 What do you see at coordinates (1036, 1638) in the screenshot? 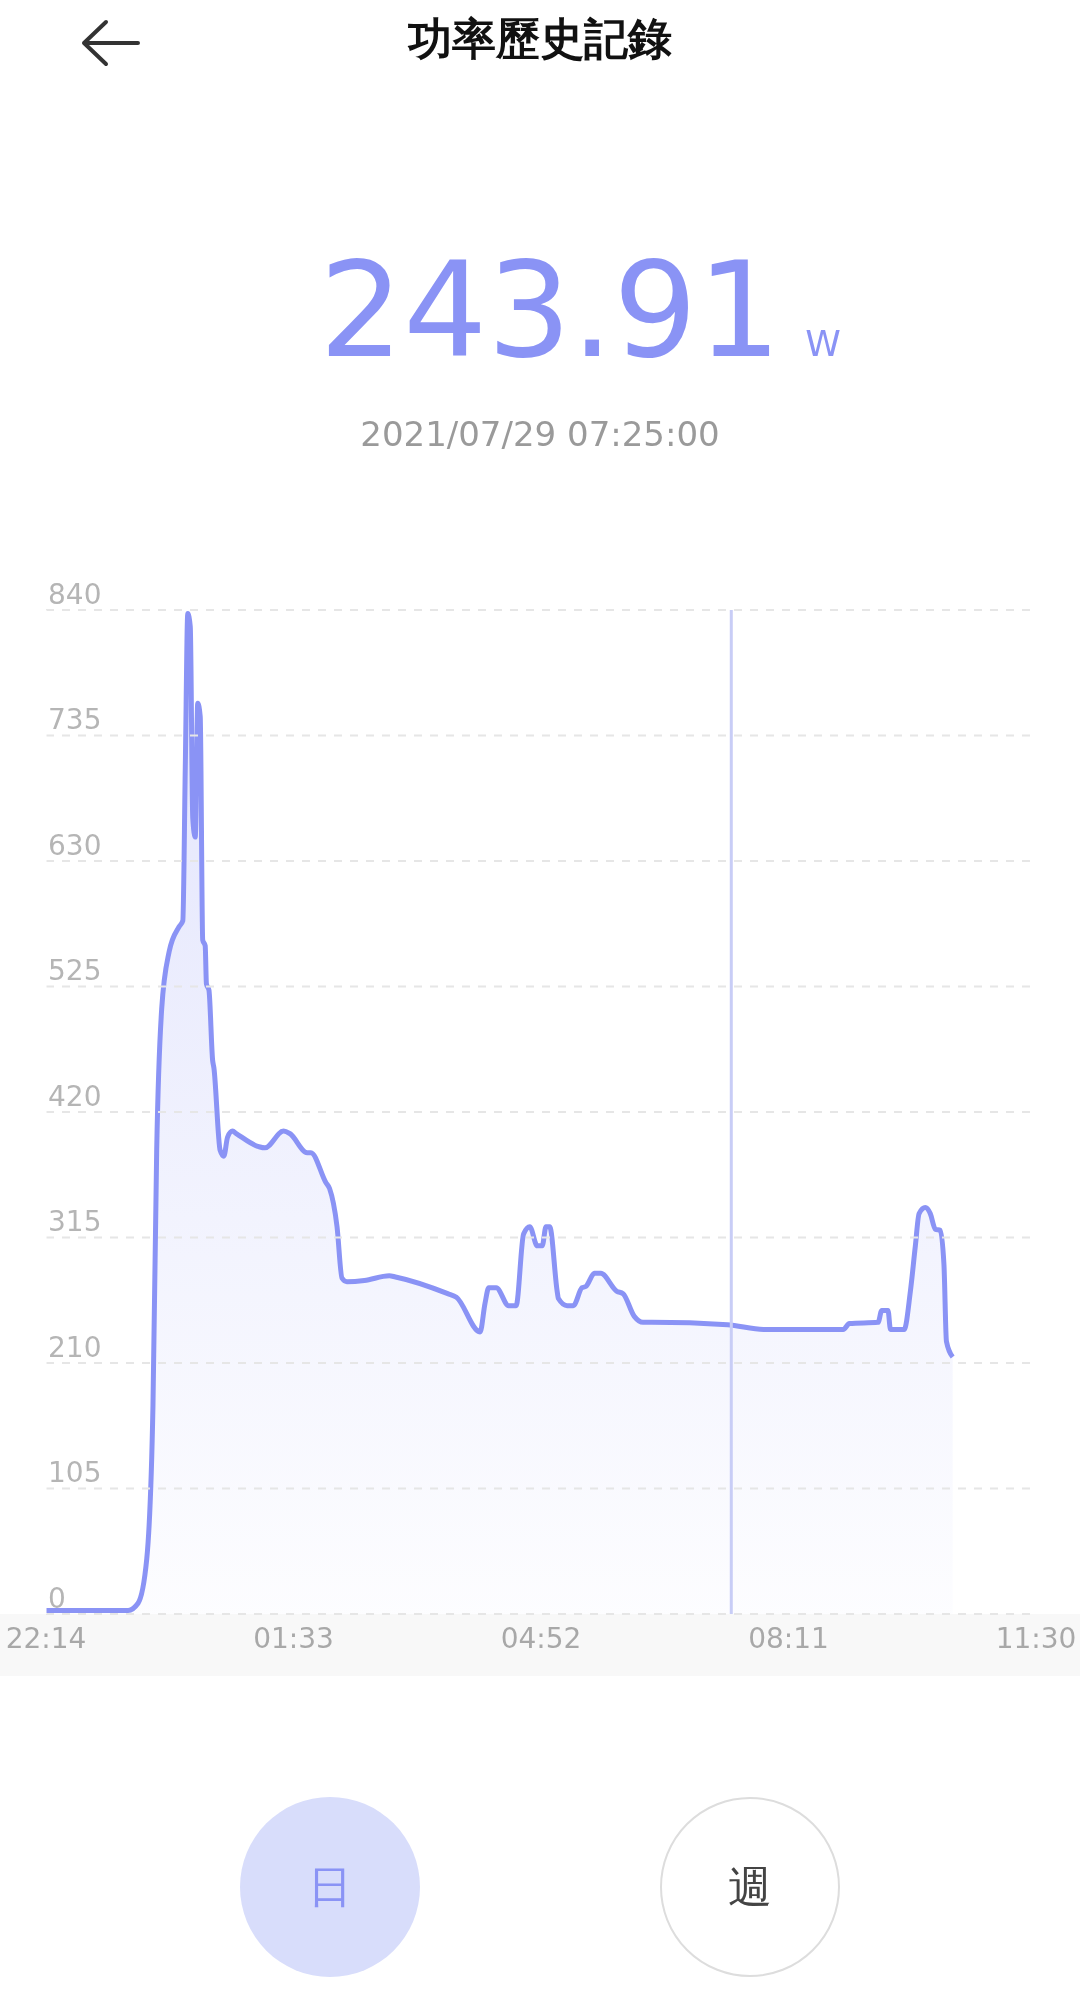
I see `x-tick-label: 11:30` at bounding box center [1036, 1638].